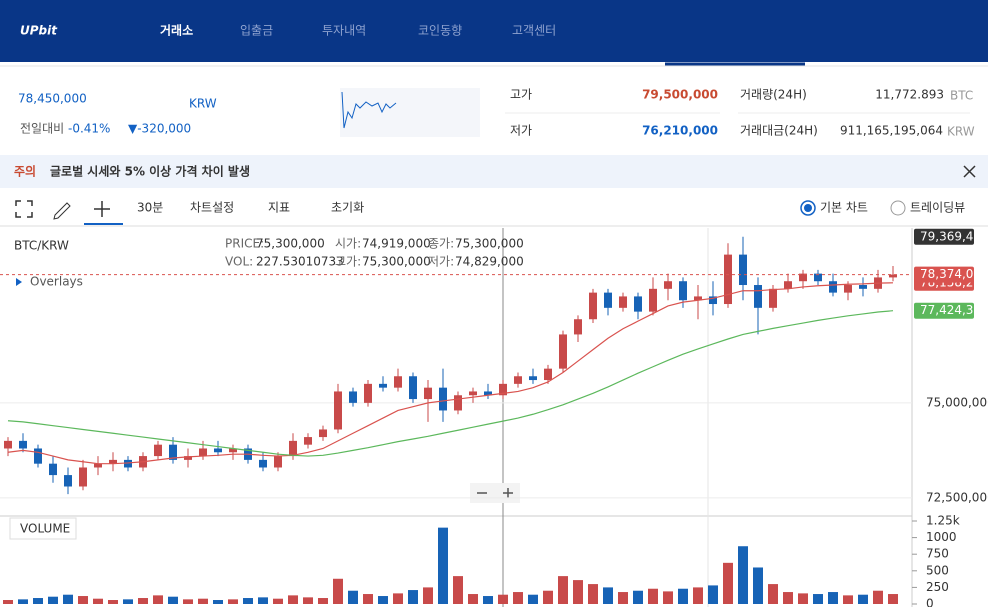 This screenshot has width=988, height=607. I want to click on nav-item: 코인동향, so click(440, 31).